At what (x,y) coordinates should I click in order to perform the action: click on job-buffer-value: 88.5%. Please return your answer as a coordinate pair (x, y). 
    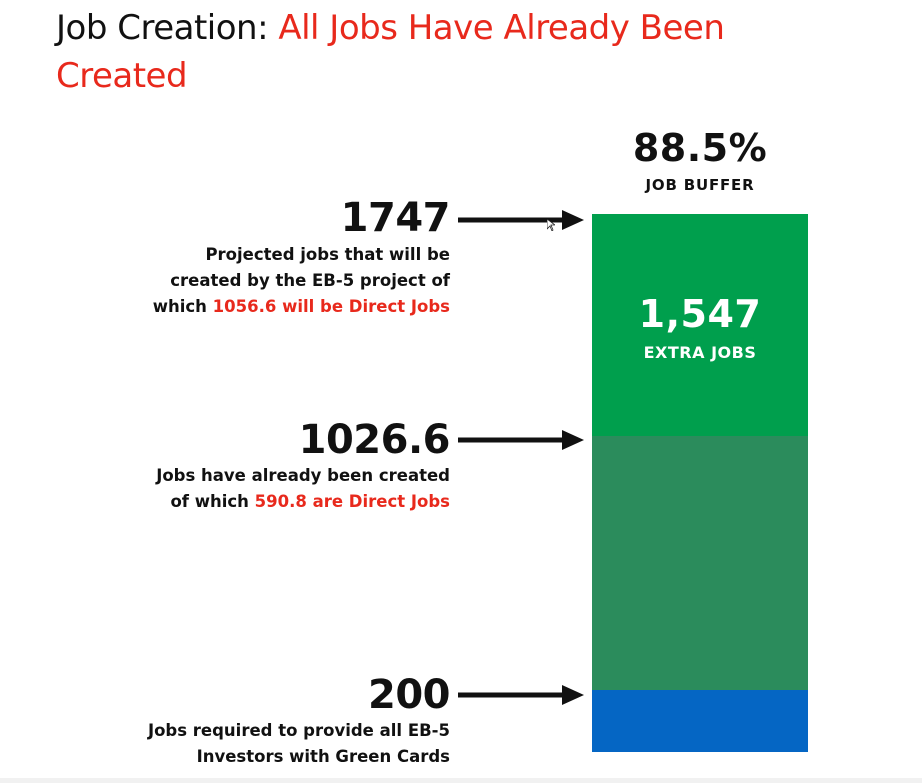
    Looking at the image, I should click on (700, 148).